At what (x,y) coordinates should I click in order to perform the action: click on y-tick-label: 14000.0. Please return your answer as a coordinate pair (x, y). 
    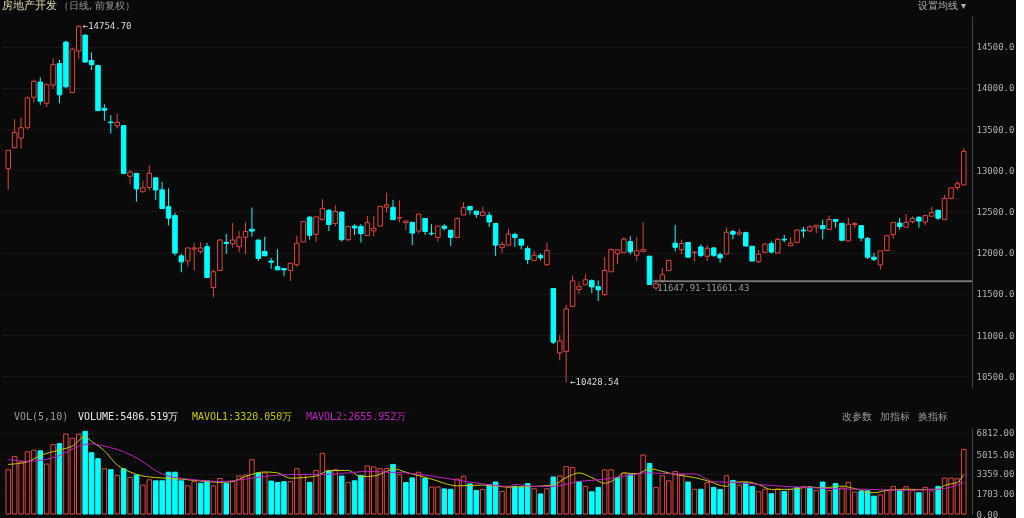
    Looking at the image, I should click on (995, 88).